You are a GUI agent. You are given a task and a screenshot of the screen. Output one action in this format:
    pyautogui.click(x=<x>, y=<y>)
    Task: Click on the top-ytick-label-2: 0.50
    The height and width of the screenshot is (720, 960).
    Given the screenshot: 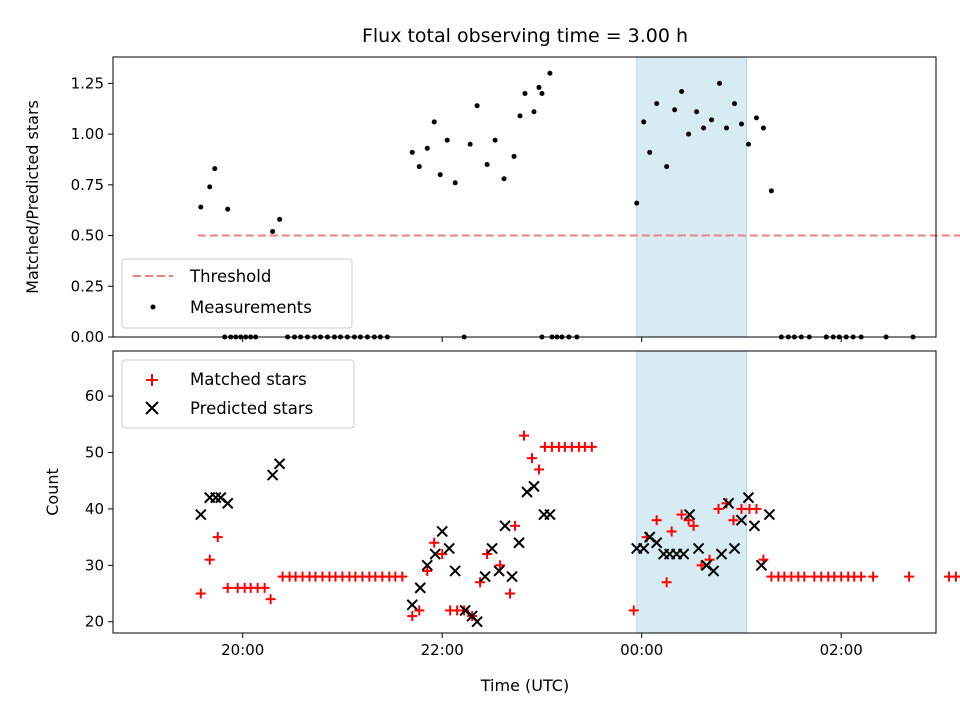 What is the action you would take?
    pyautogui.click(x=87, y=236)
    